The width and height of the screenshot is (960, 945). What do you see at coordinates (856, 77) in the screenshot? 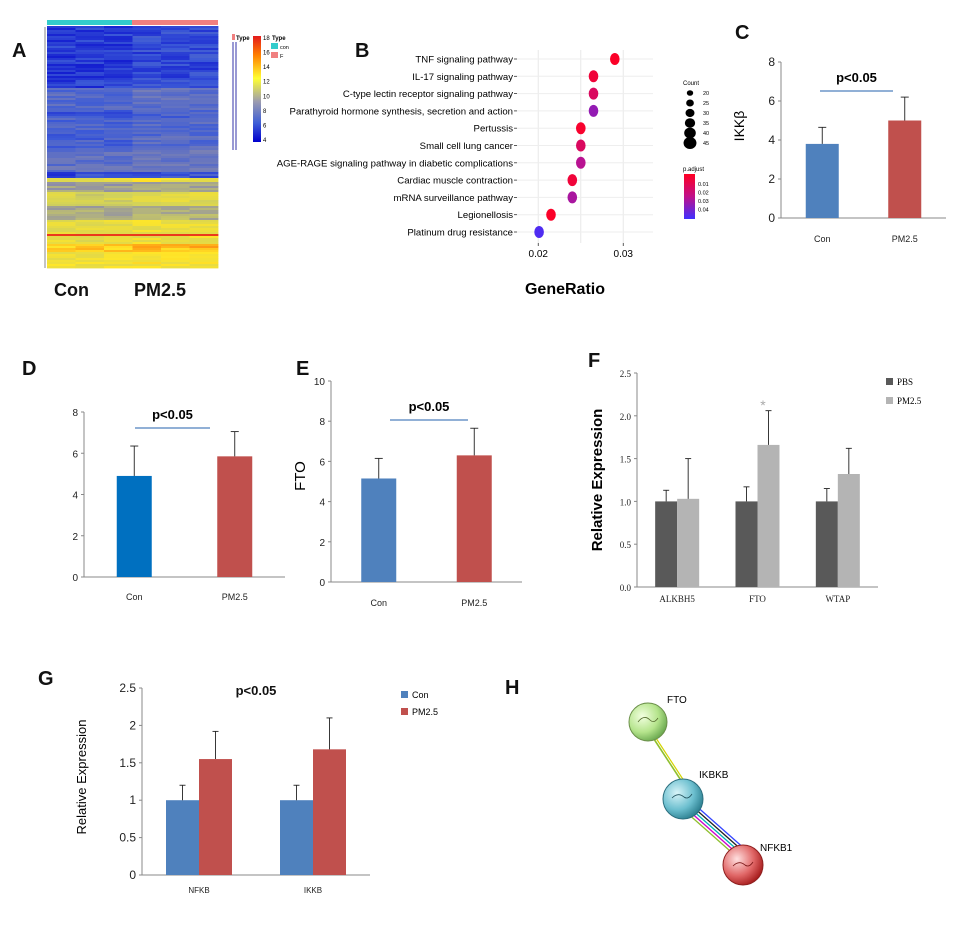
I see `significance-label: p<0.05` at bounding box center [856, 77].